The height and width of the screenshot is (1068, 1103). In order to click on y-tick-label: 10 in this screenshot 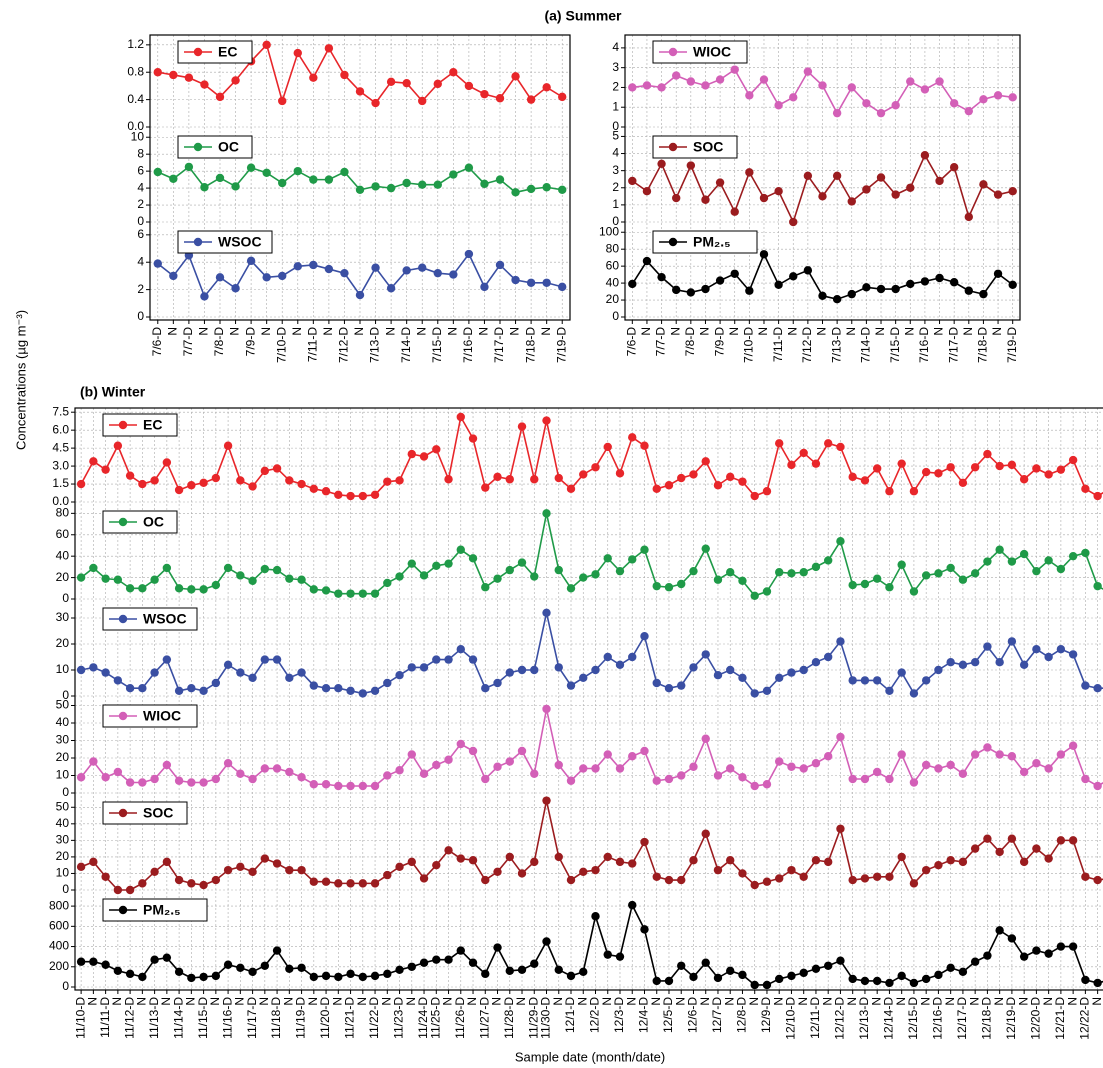, I will do `click(63, 669)`.